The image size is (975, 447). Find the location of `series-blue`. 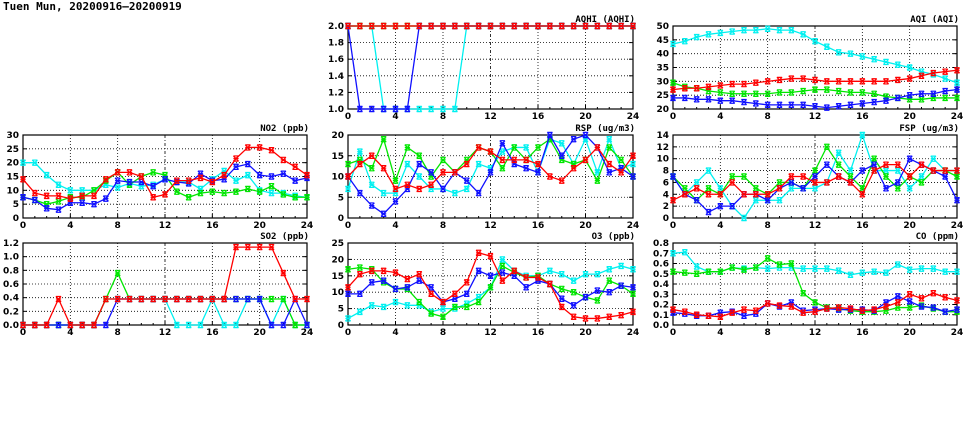

series-blue is located at coordinates (815, 98).